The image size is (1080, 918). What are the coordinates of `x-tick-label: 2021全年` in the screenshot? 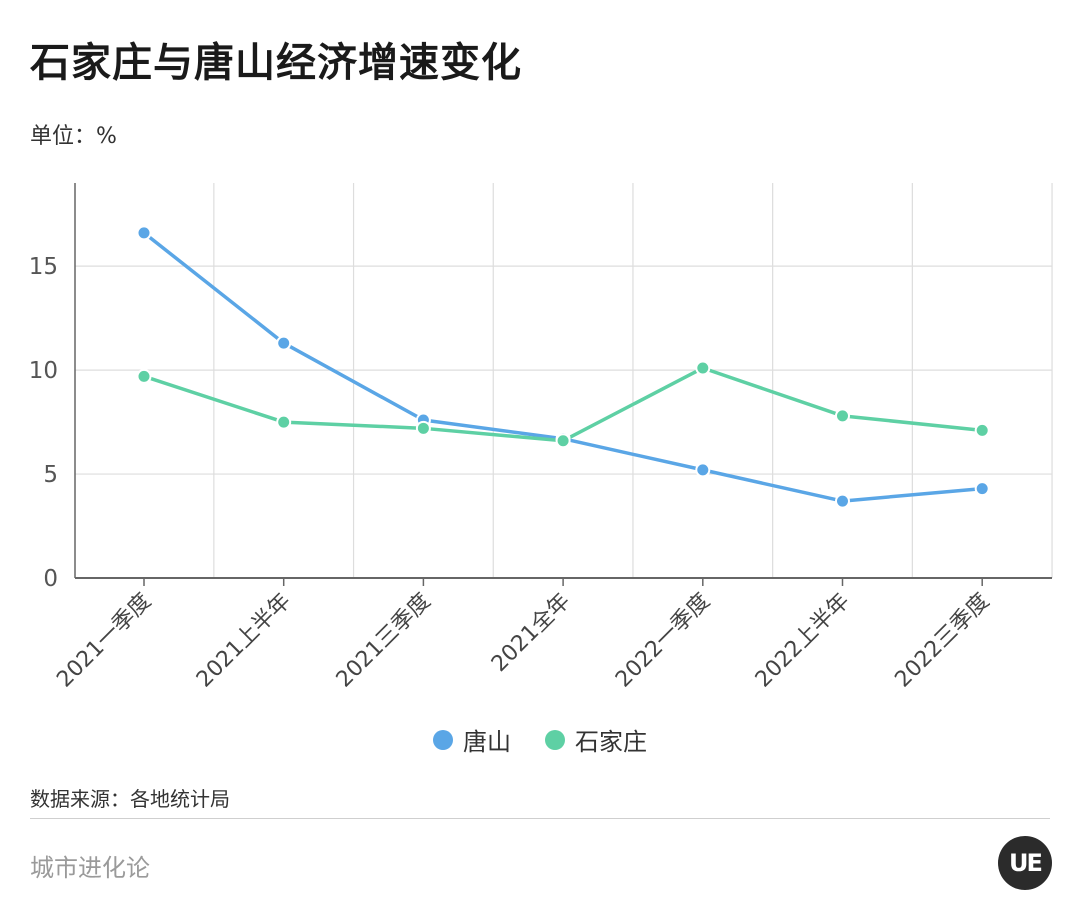 It's located at (531, 633).